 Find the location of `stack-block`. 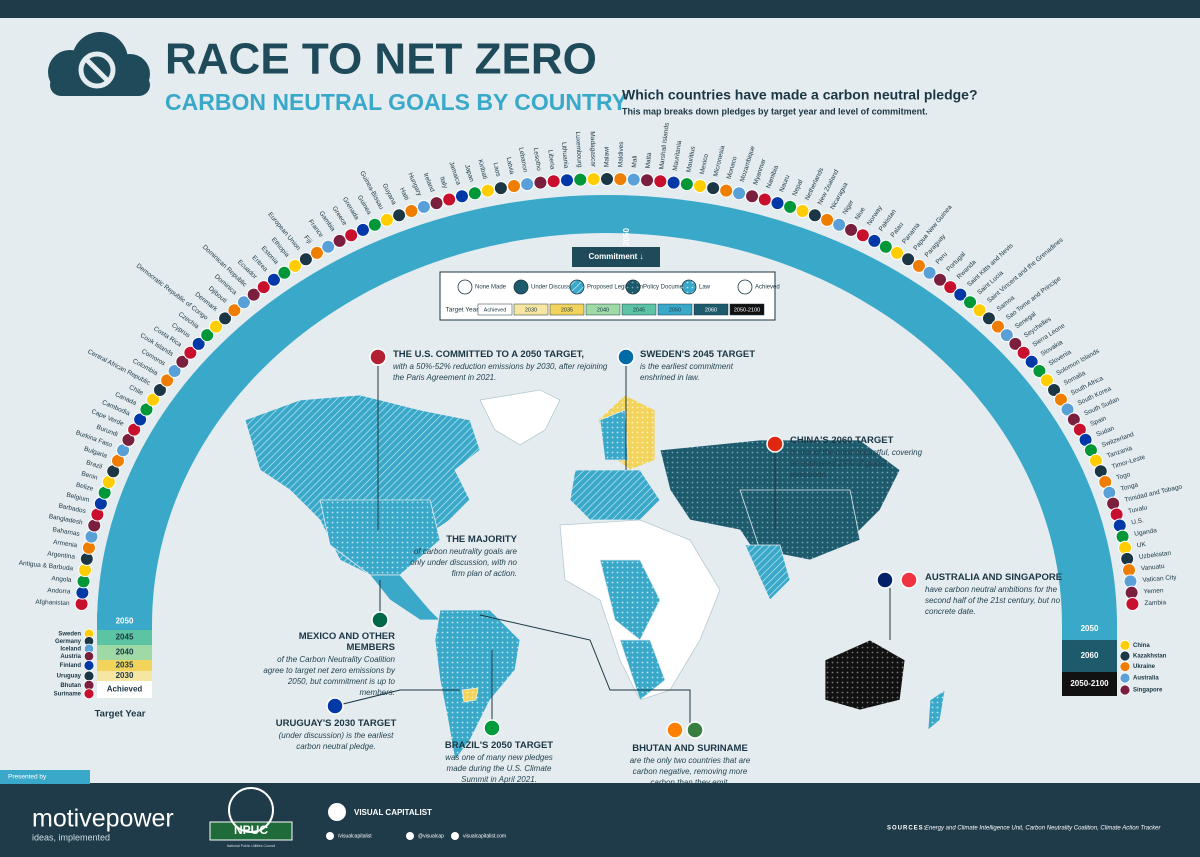

stack-block is located at coordinates (124, 676).